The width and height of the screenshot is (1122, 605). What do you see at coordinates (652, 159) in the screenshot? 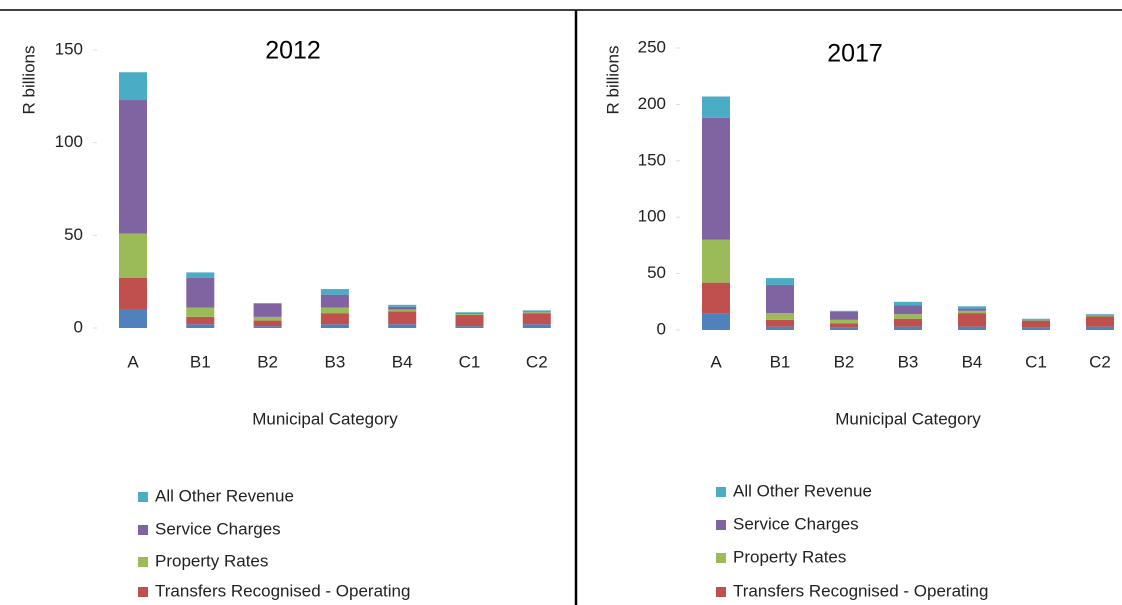
I see `y-tick-label: 150` at bounding box center [652, 159].